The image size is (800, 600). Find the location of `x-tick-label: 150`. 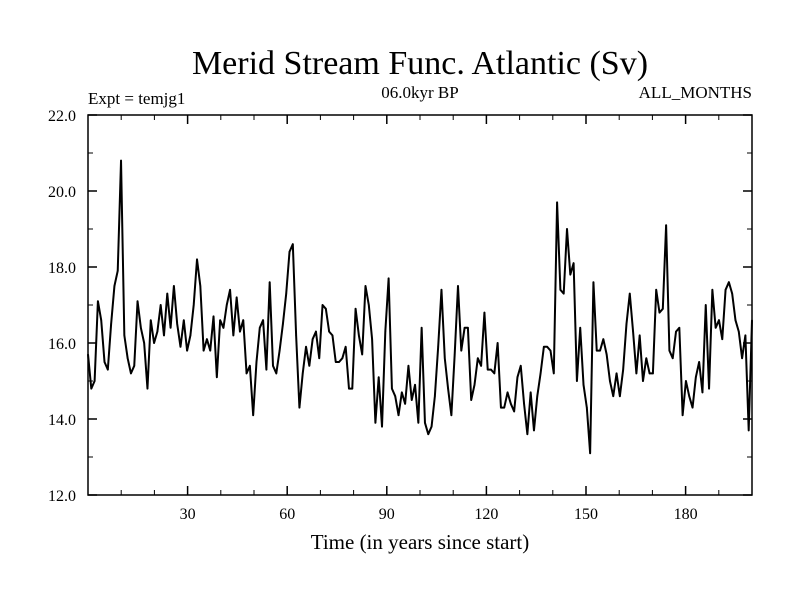

x-tick-label: 150 is located at coordinates (586, 514).